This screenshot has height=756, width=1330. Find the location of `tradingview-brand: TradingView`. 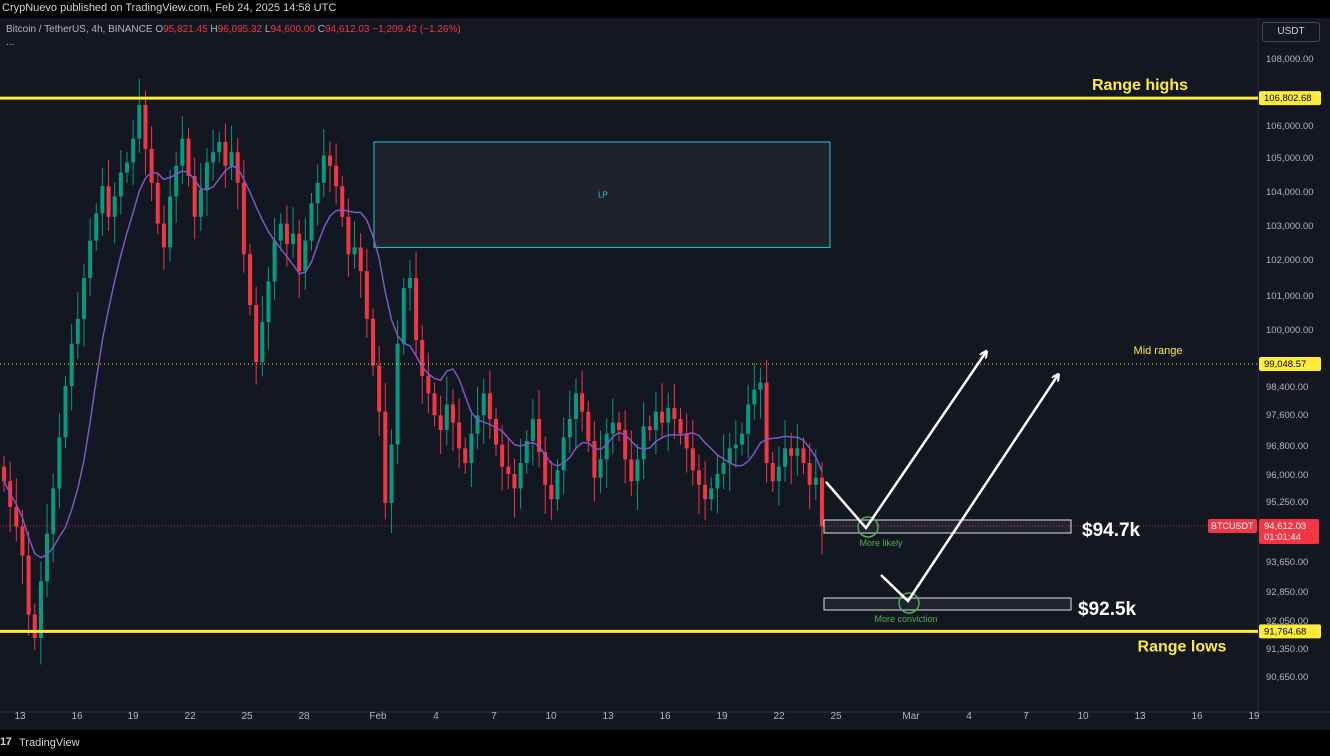

tradingview-brand: TradingView is located at coordinates (49, 743).